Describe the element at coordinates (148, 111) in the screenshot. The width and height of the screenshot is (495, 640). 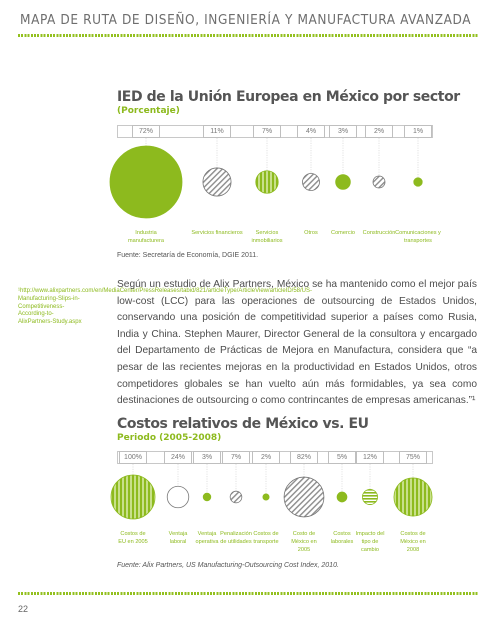
I see `chart1-subtitle: (Porcentaje)` at that location.